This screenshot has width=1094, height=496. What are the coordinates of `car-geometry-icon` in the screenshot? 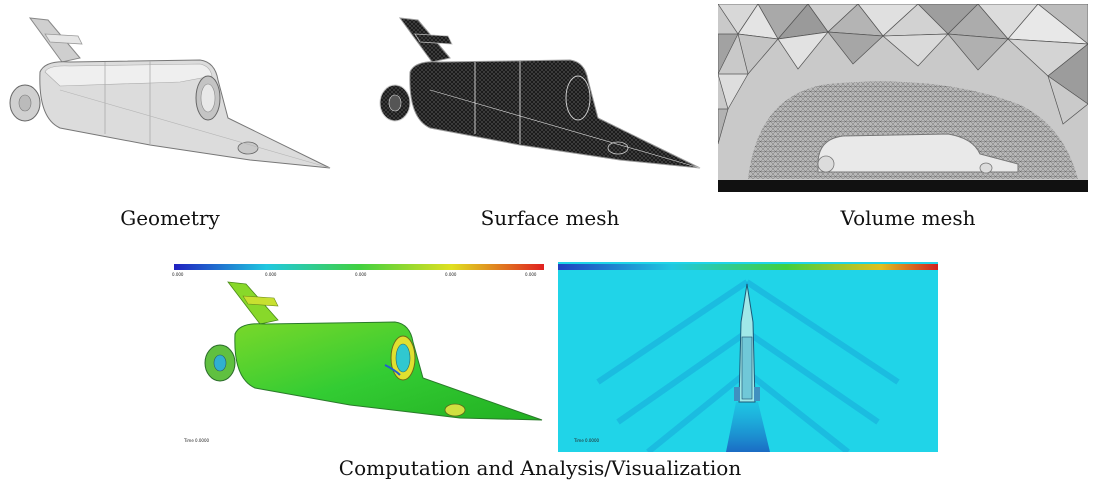 It's located at (170, 93).